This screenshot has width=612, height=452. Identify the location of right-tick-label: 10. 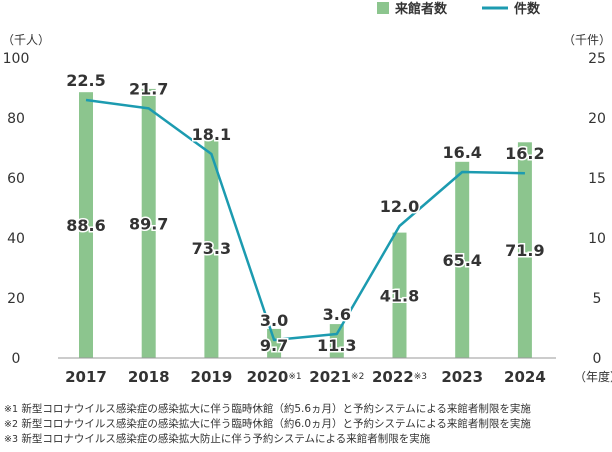
(597, 239).